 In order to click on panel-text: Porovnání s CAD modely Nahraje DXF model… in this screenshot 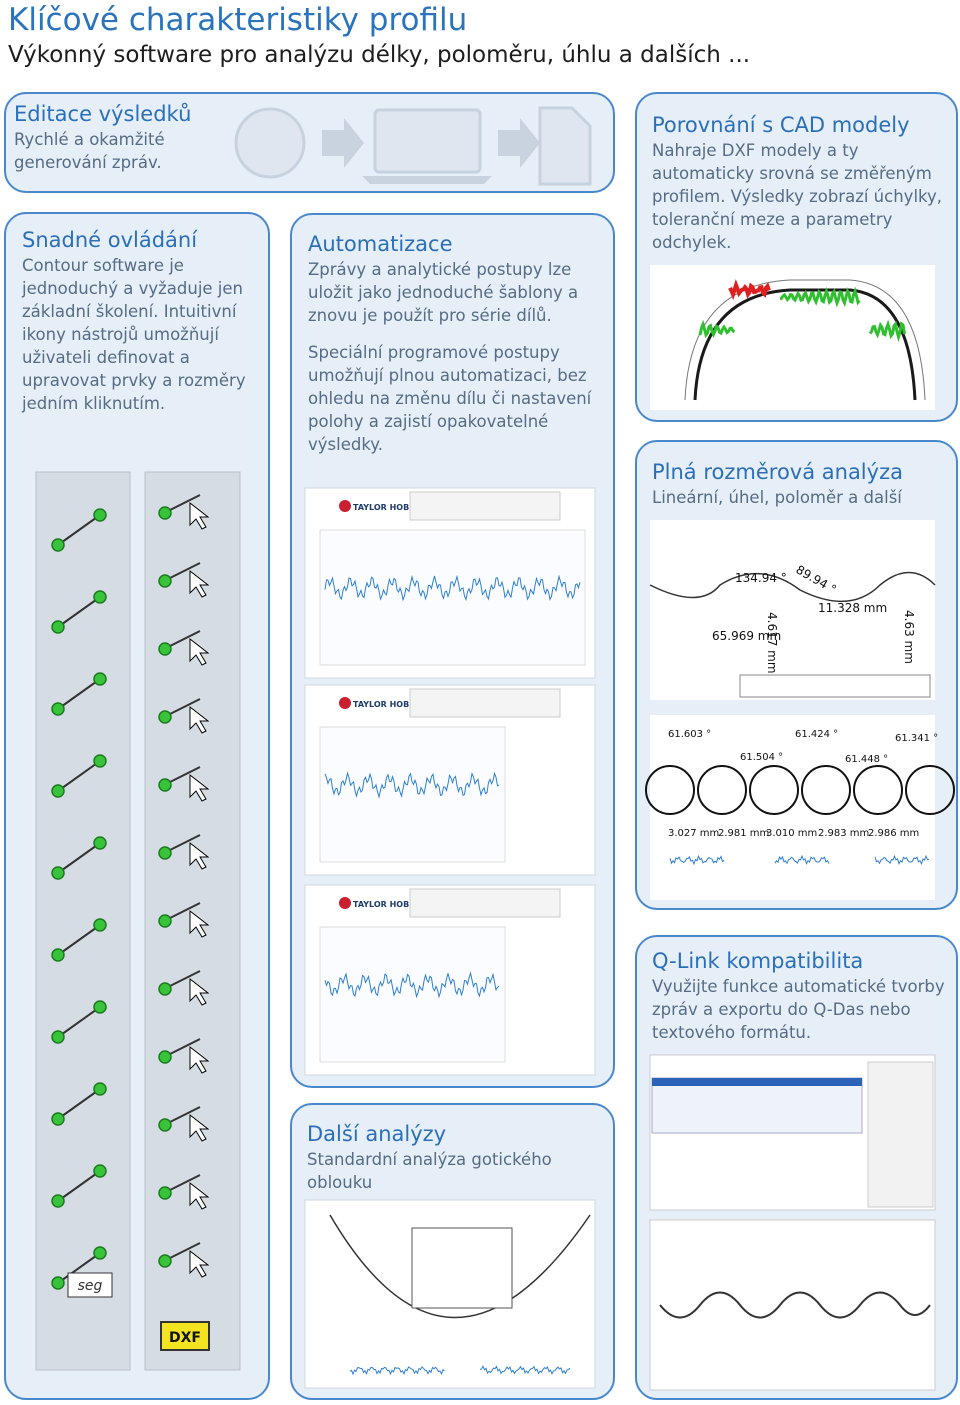, I will do `click(799, 190)`.